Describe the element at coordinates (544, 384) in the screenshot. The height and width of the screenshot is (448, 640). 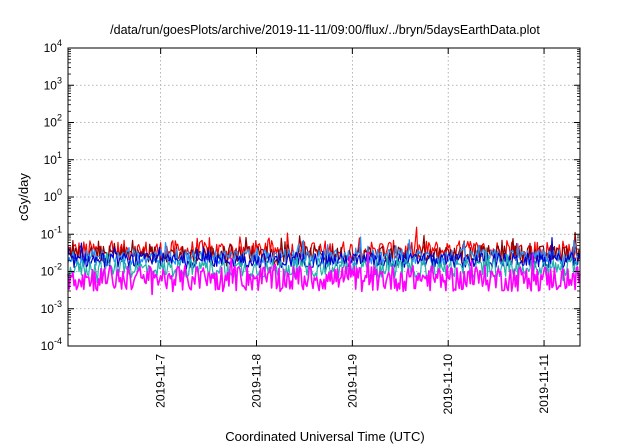
I see `x-tick-label: 2019-11-11` at that location.